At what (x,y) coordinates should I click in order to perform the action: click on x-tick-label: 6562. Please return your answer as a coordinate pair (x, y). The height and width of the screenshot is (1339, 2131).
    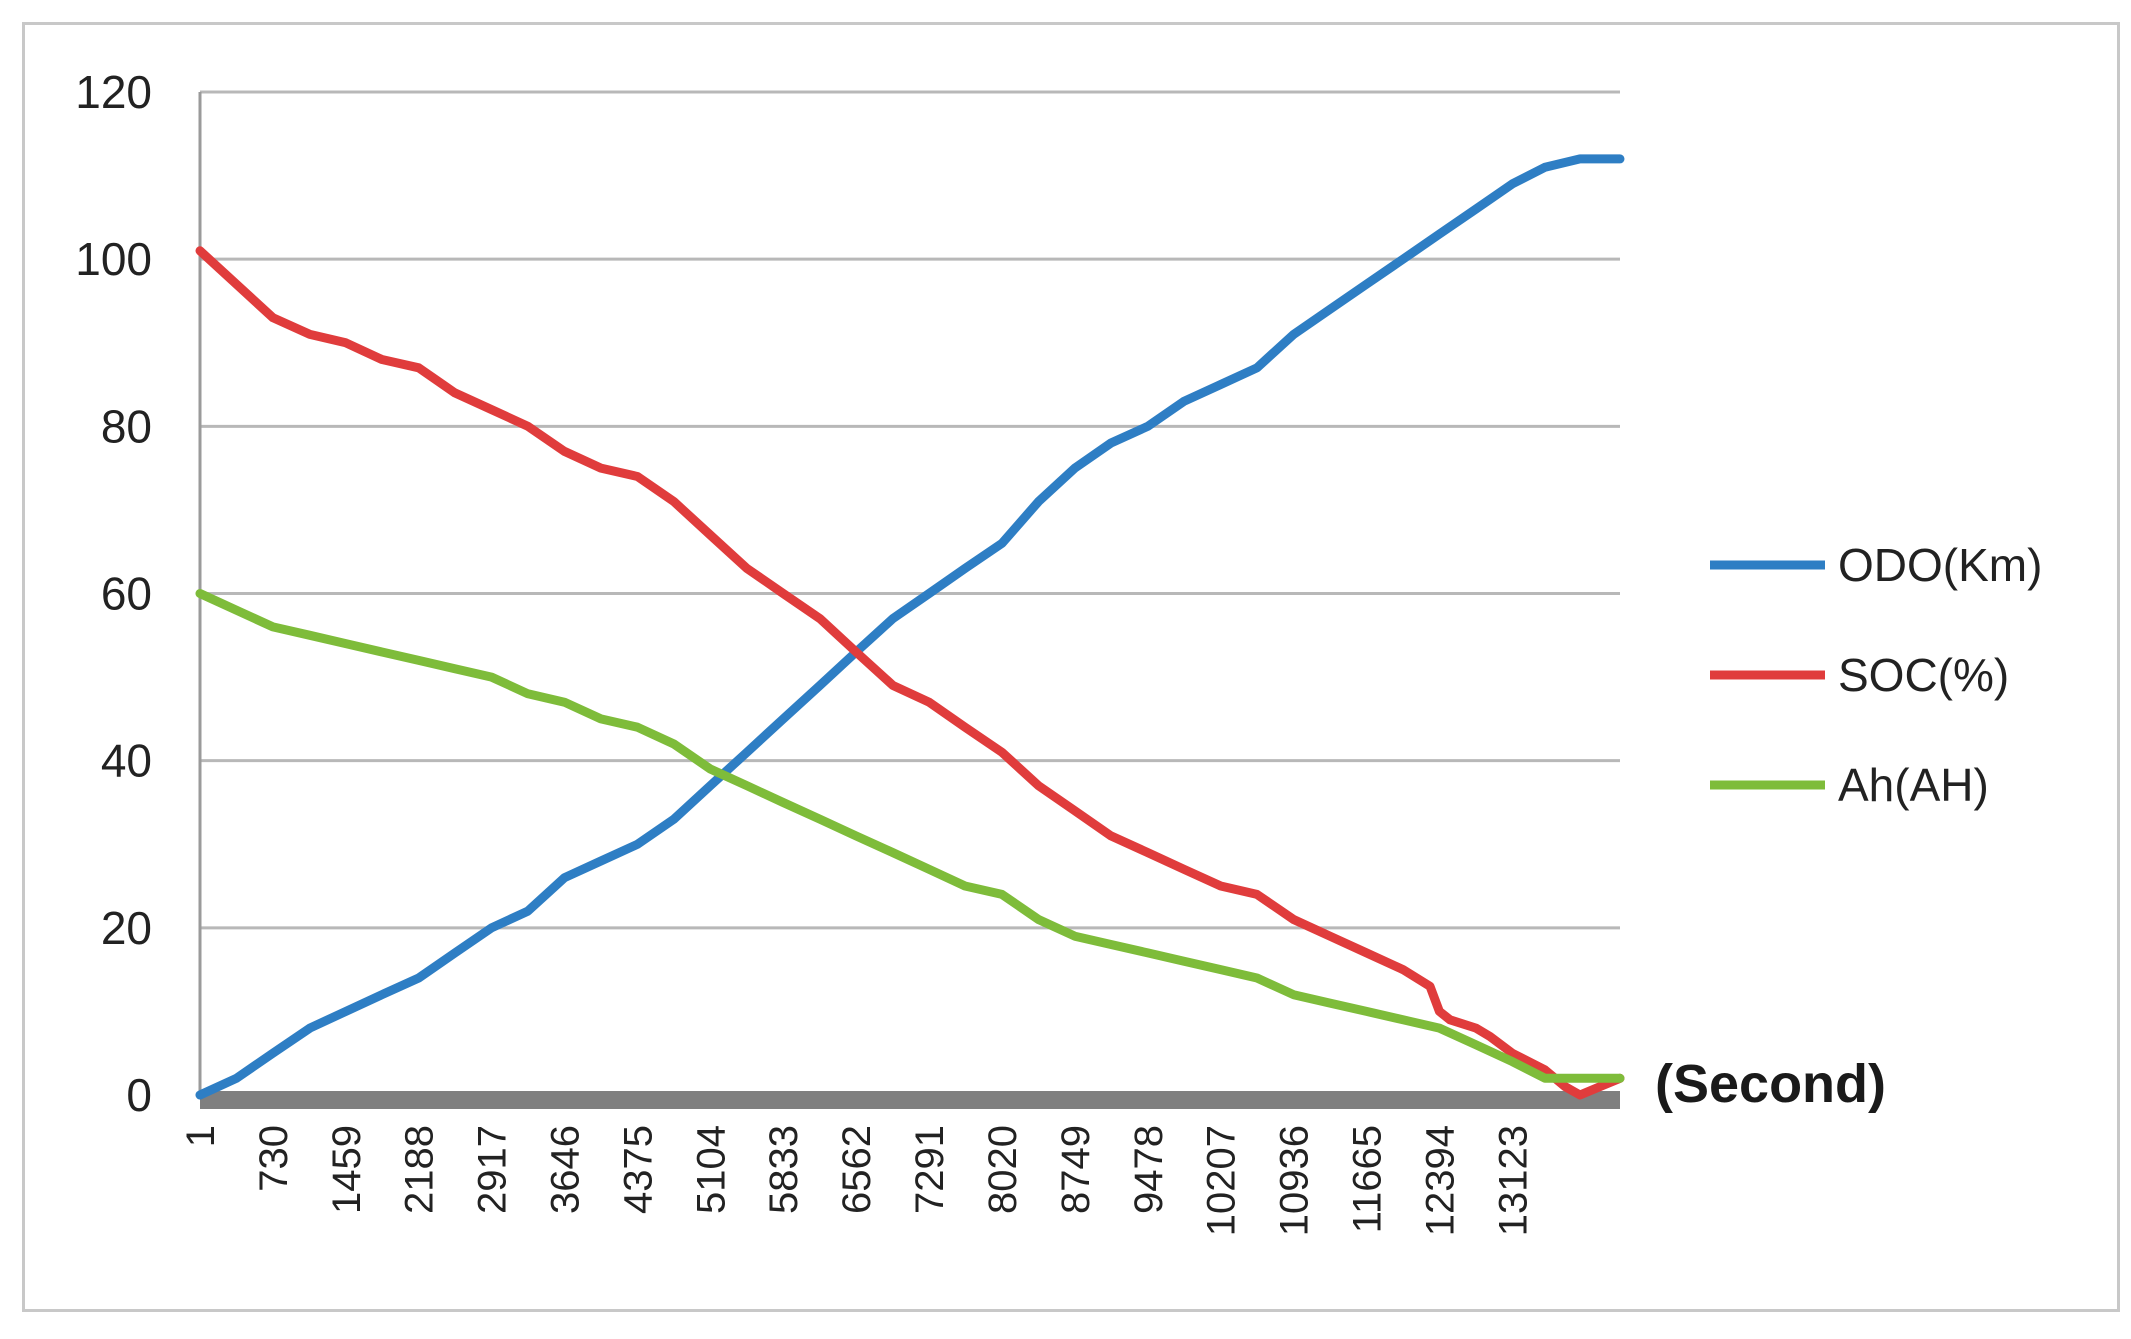
    Looking at the image, I should click on (857, 1169).